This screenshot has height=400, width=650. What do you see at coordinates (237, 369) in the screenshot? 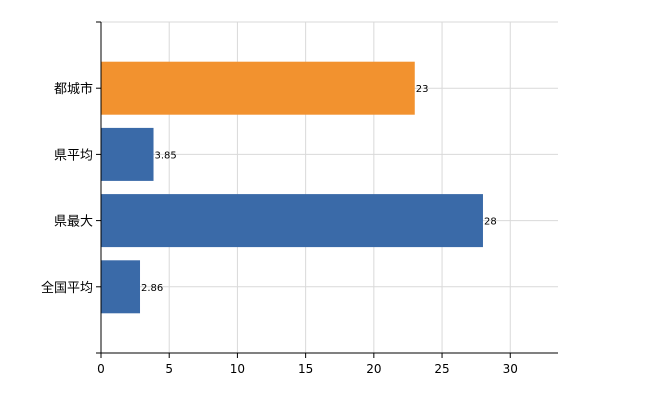
I see `x-tick-label: 10` at bounding box center [237, 369].